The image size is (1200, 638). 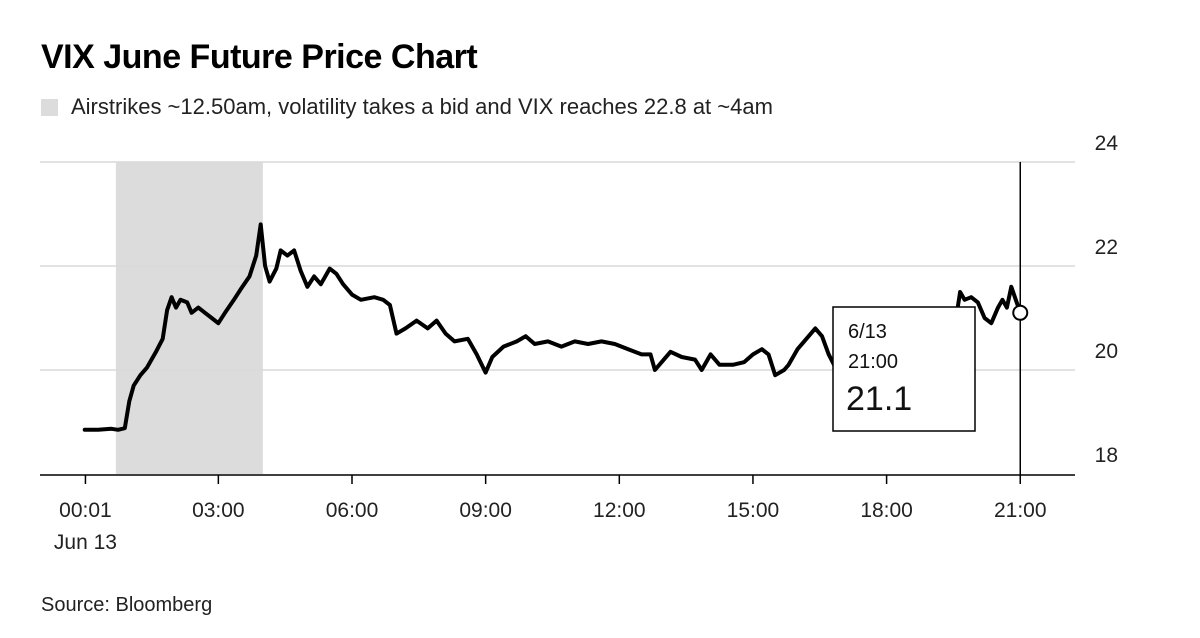 I want to click on source-note: Source: Bloomberg, so click(x=127, y=605).